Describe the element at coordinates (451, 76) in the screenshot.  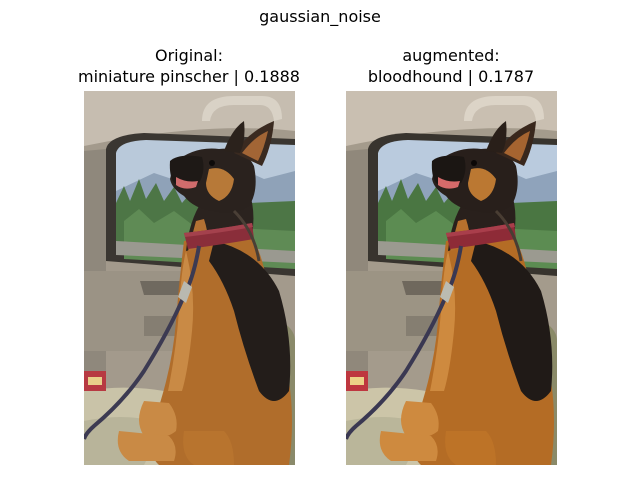
I see `panel-title-line2: bloodhound | 0.1787` at that location.